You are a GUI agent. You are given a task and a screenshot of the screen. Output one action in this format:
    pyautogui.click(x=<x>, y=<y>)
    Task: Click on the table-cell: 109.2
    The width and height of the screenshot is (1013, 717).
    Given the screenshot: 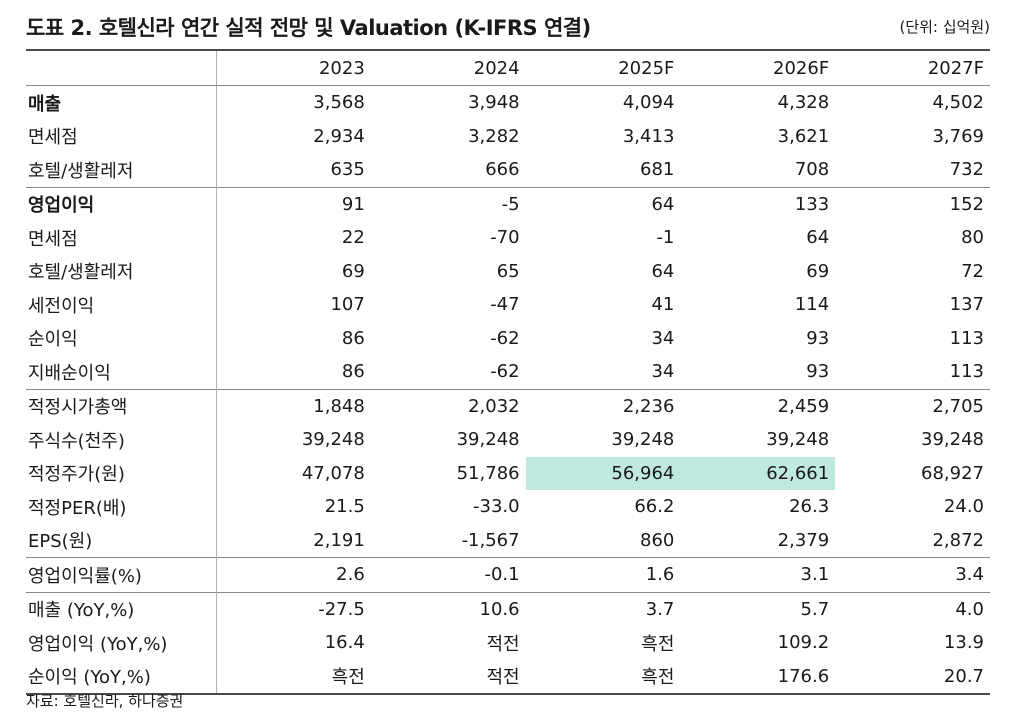 What is the action you would take?
    pyautogui.click(x=803, y=643)
    